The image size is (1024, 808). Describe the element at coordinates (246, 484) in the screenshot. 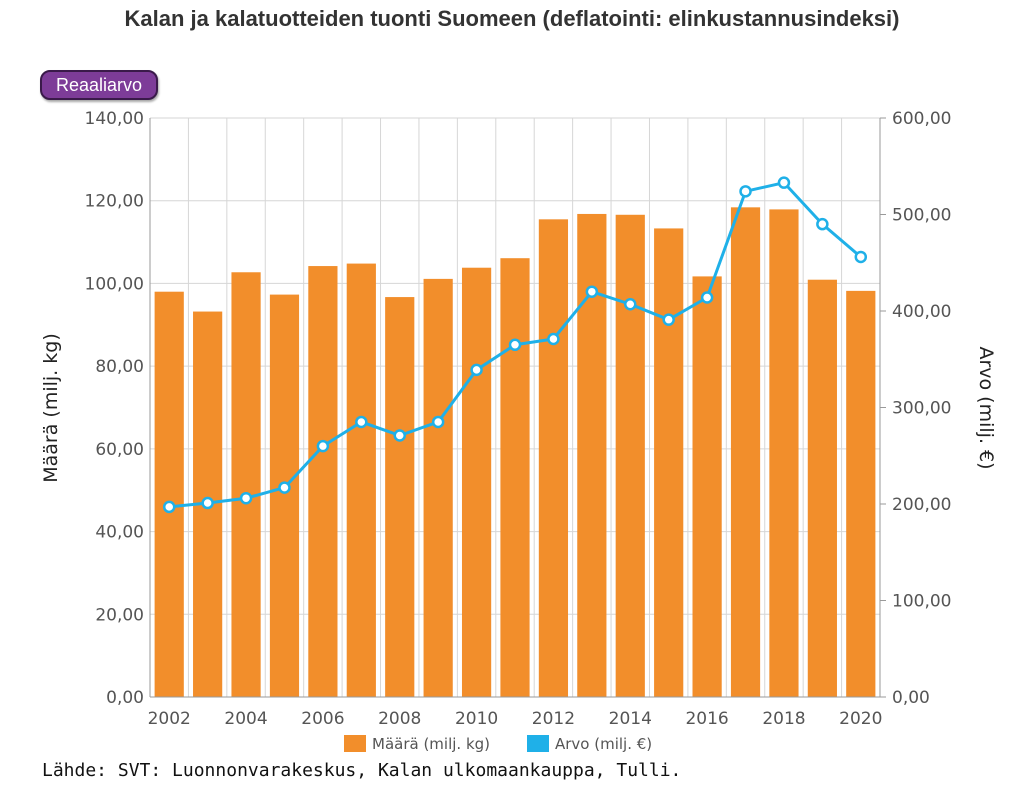

I see `bar-2004` at that location.